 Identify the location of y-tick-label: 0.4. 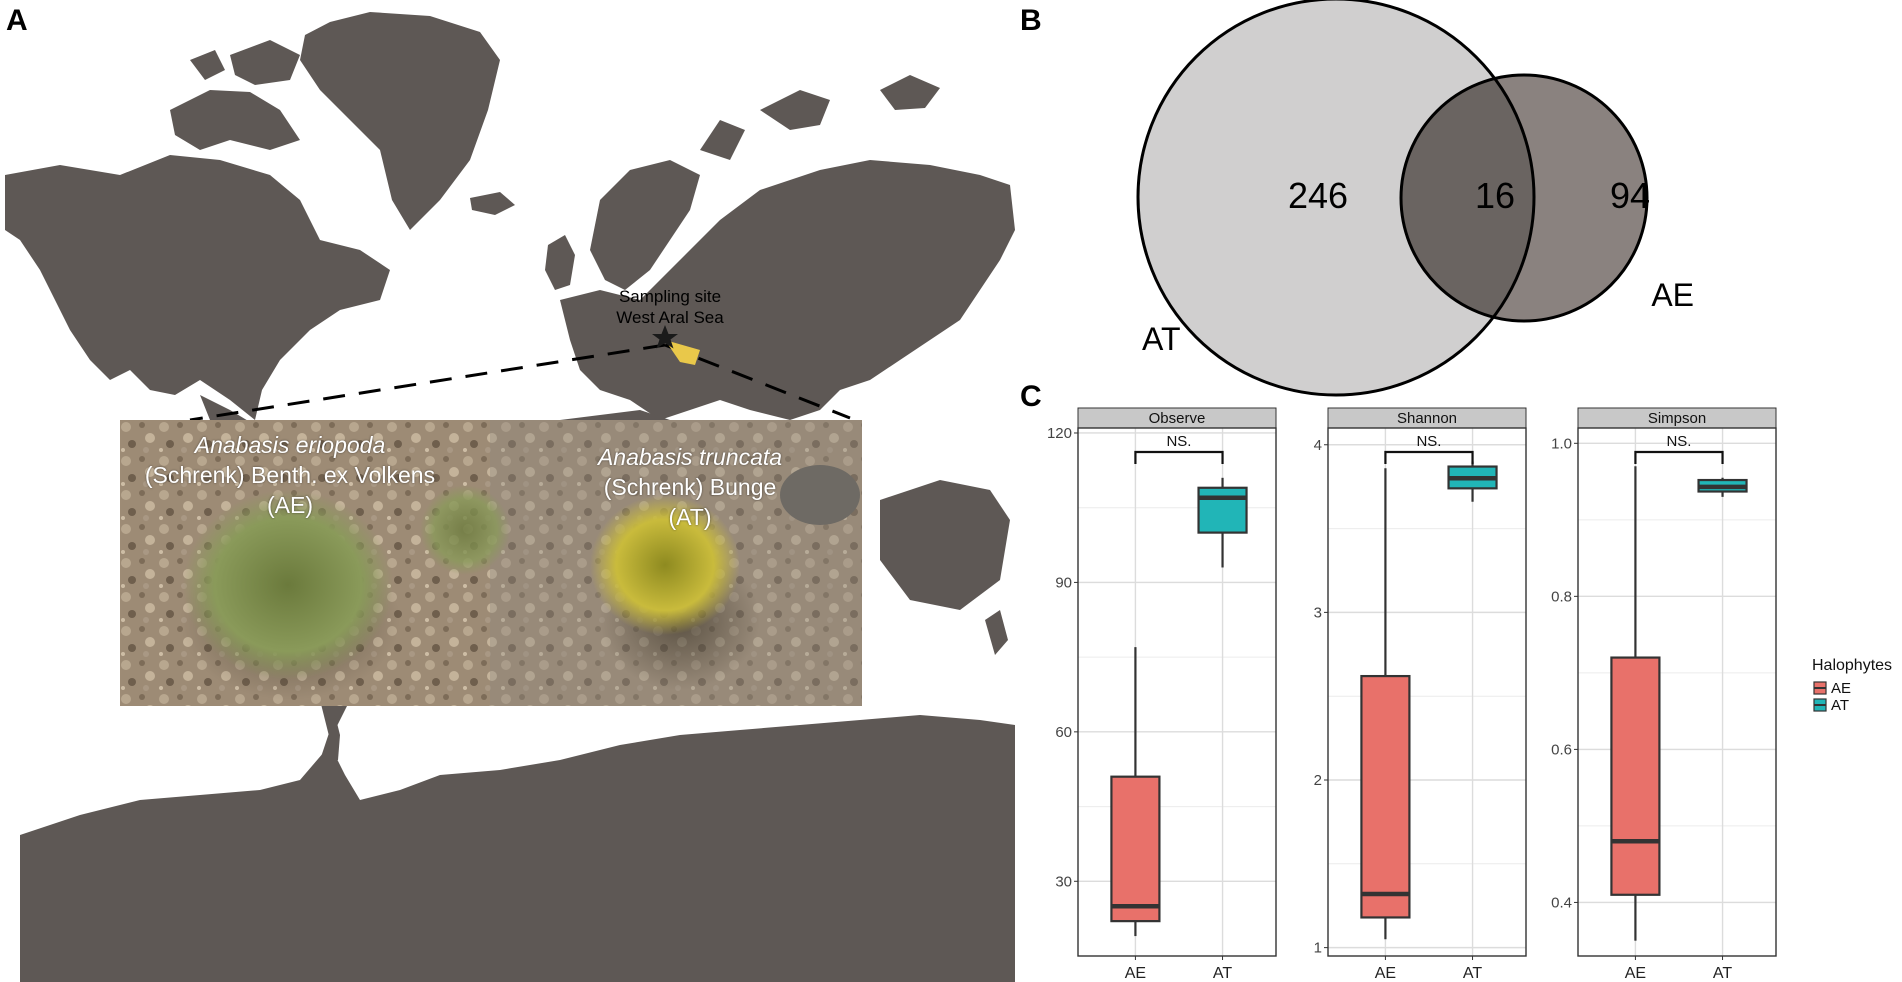
(1561, 902).